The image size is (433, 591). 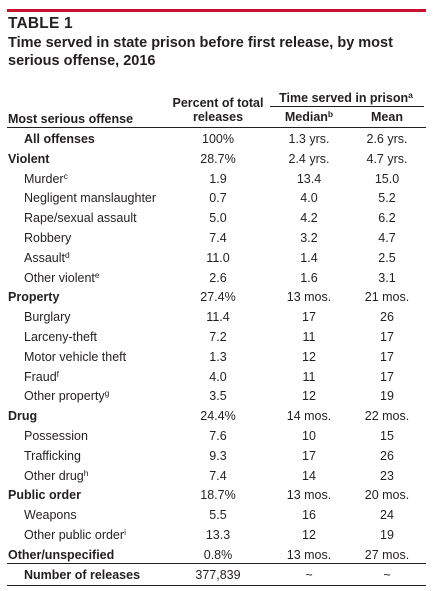 I want to click on row-mean: 22 mos., so click(x=387, y=416).